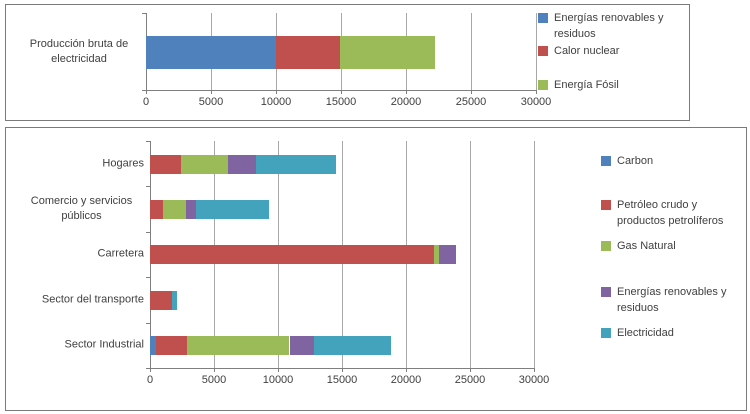 The width and height of the screenshot is (750, 414). I want to click on category-label: Producción bruta de electricidad, so click(79, 51).